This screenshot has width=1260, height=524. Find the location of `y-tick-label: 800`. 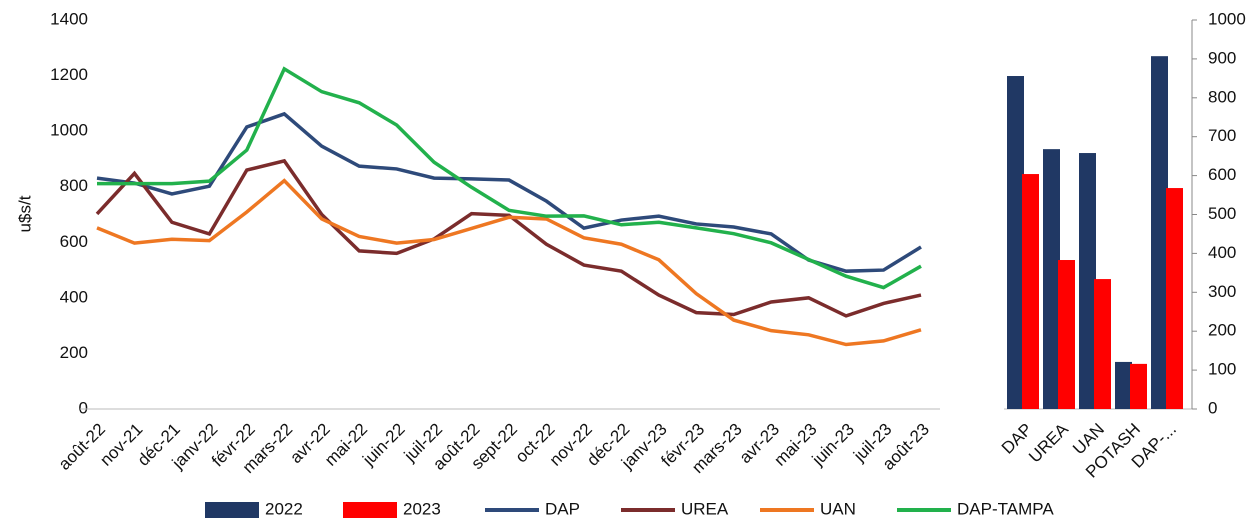

y-tick-label: 800 is located at coordinates (74, 185).